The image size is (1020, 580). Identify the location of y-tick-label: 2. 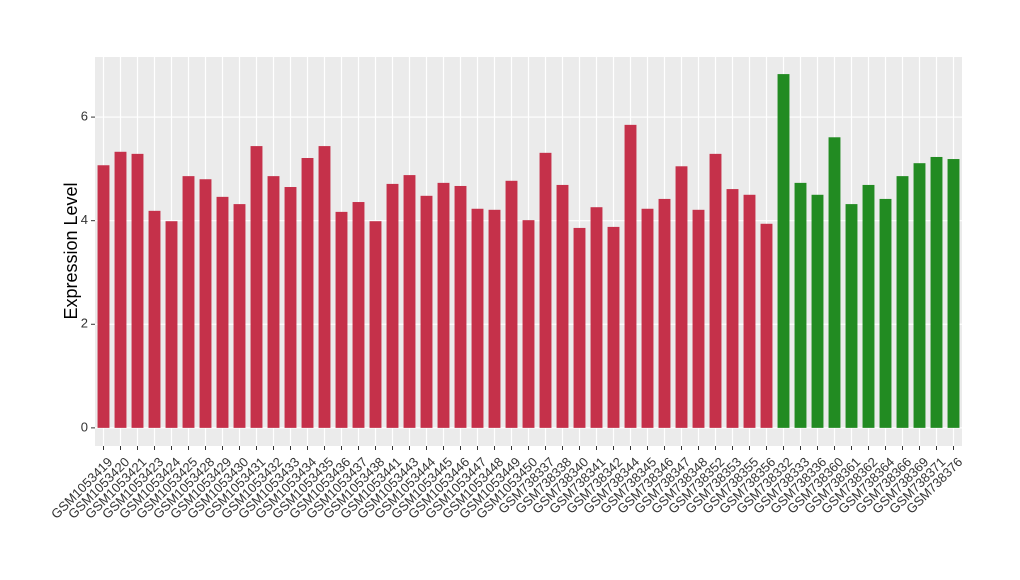
(84, 323).